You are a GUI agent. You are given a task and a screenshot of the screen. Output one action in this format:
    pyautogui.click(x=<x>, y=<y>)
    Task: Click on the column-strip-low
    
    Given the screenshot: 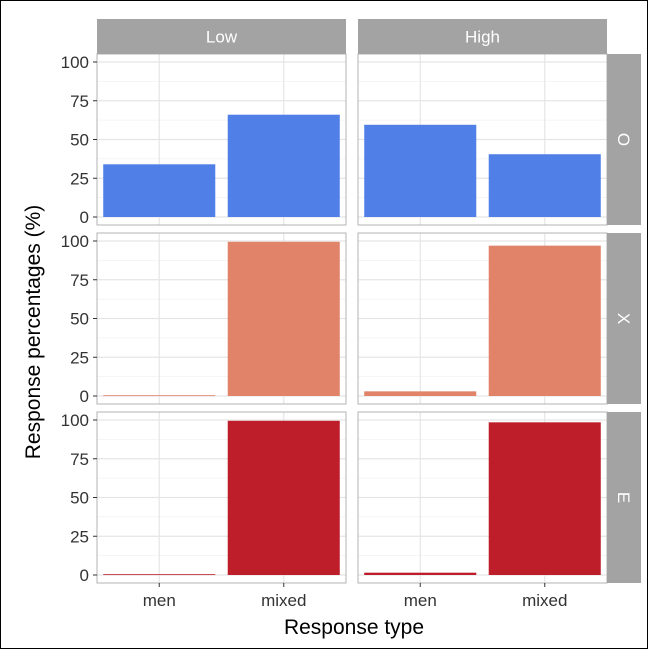 What is the action you would take?
    pyautogui.click(x=221, y=36)
    